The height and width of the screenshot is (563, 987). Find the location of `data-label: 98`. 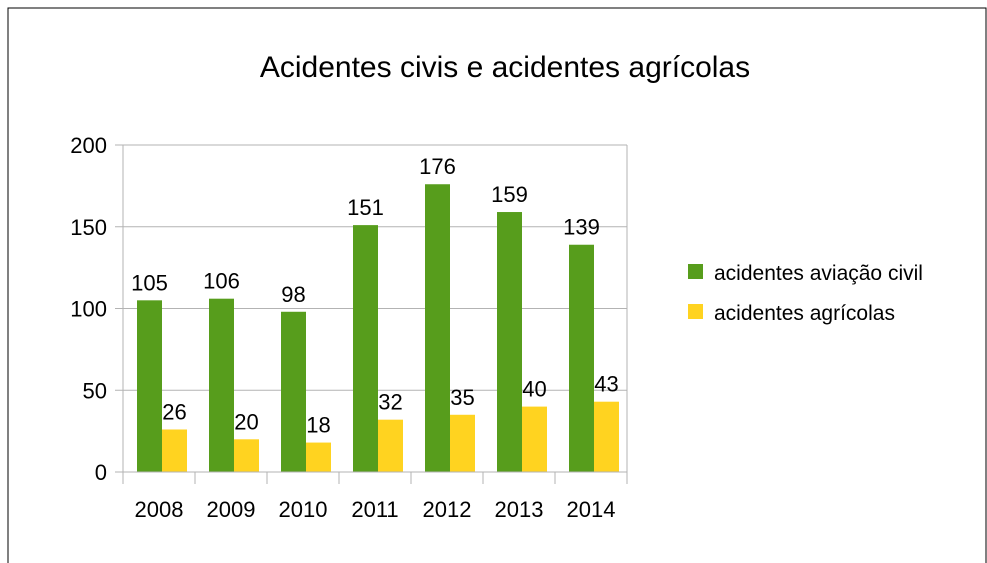

data-label: 98 is located at coordinates (293, 294).